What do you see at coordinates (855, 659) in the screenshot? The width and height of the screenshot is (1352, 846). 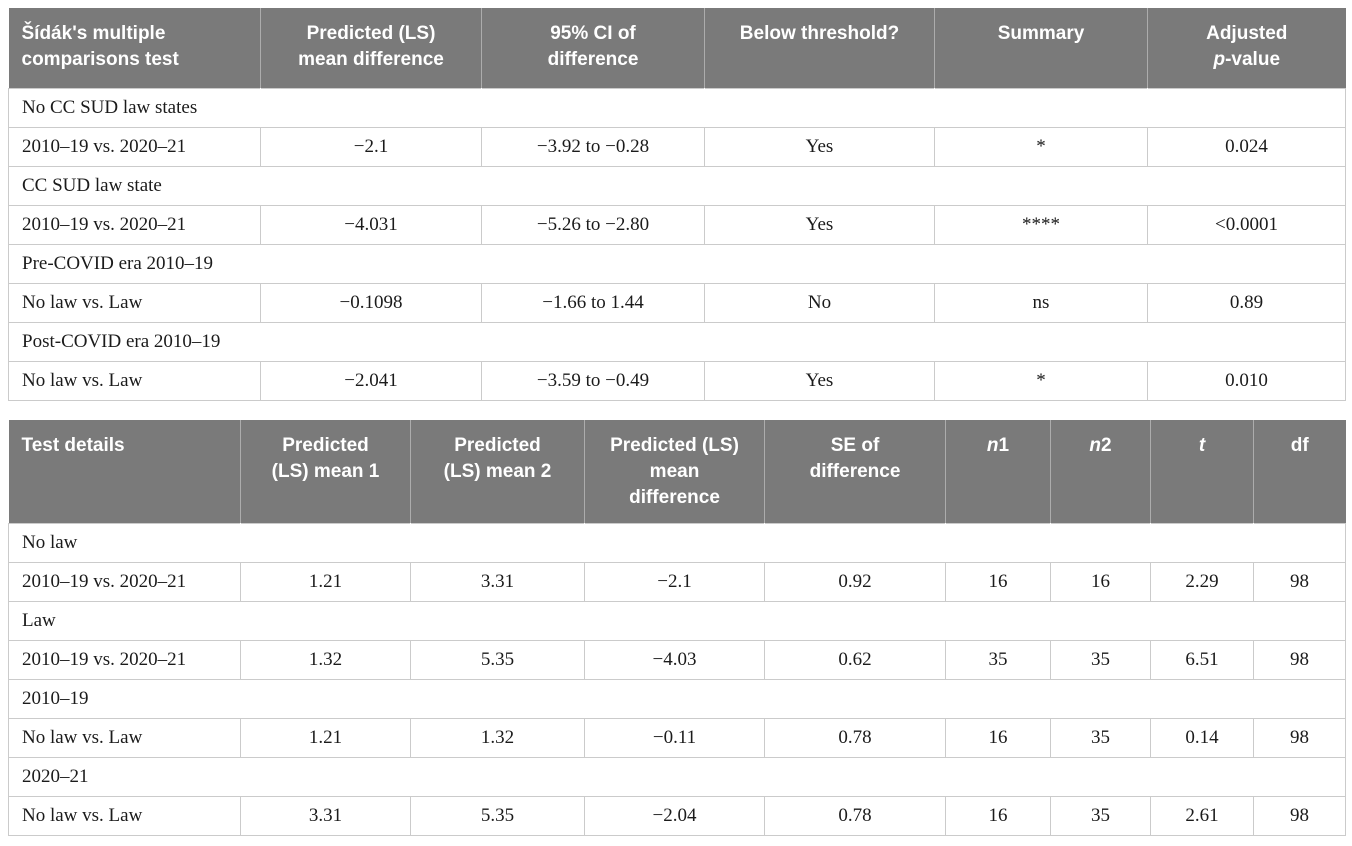 I see `cell: 0.62` at bounding box center [855, 659].